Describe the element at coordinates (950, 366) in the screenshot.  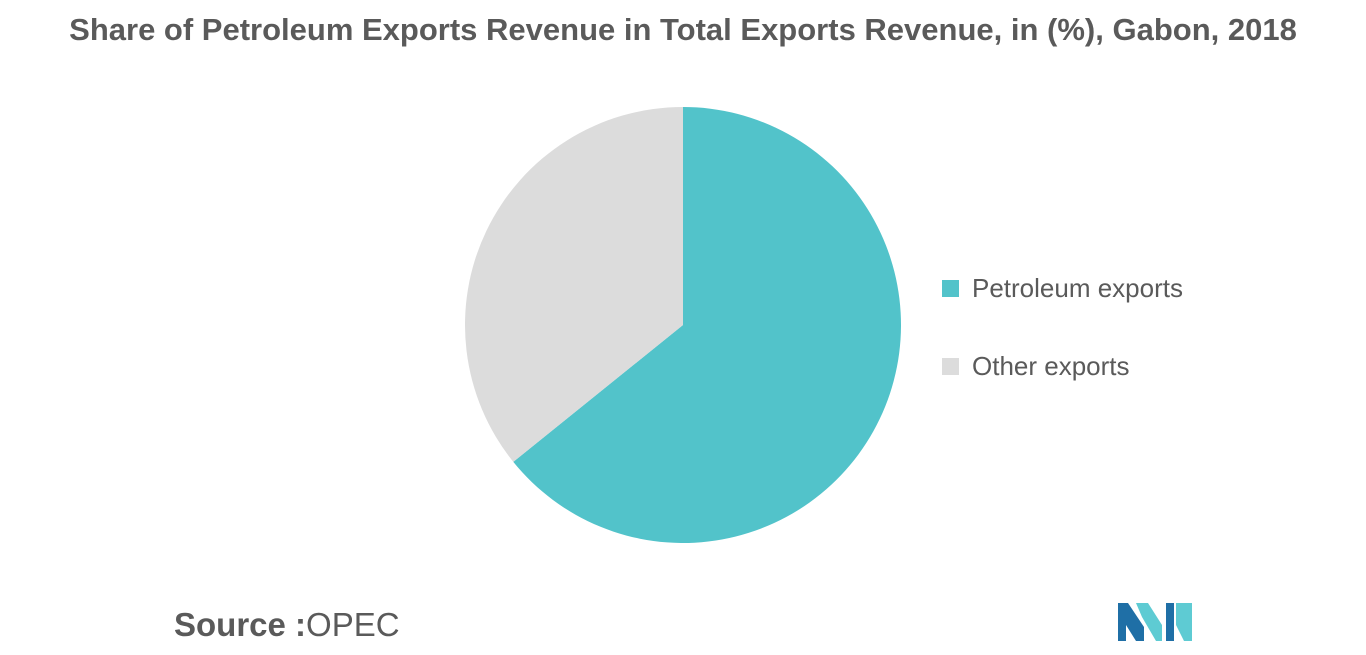
I see `legend-swatch-other-exports` at that location.